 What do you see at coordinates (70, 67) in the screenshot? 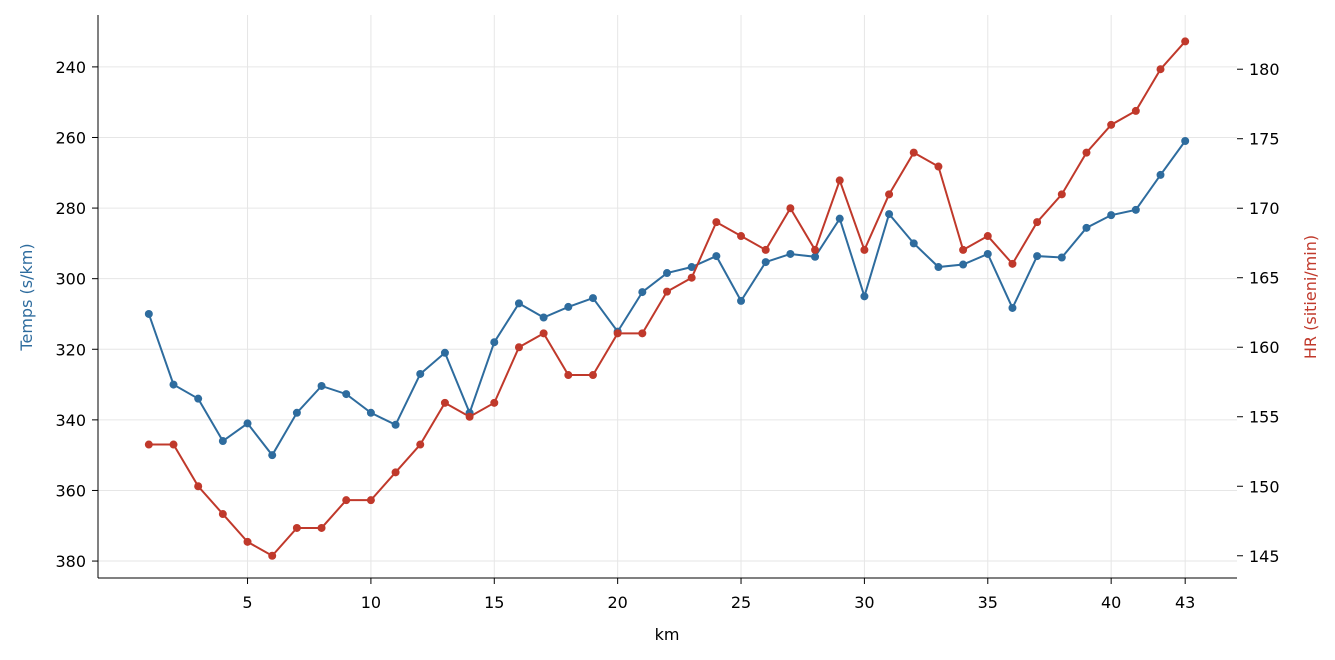
I see `y-tick-label: 240` at bounding box center [70, 67].